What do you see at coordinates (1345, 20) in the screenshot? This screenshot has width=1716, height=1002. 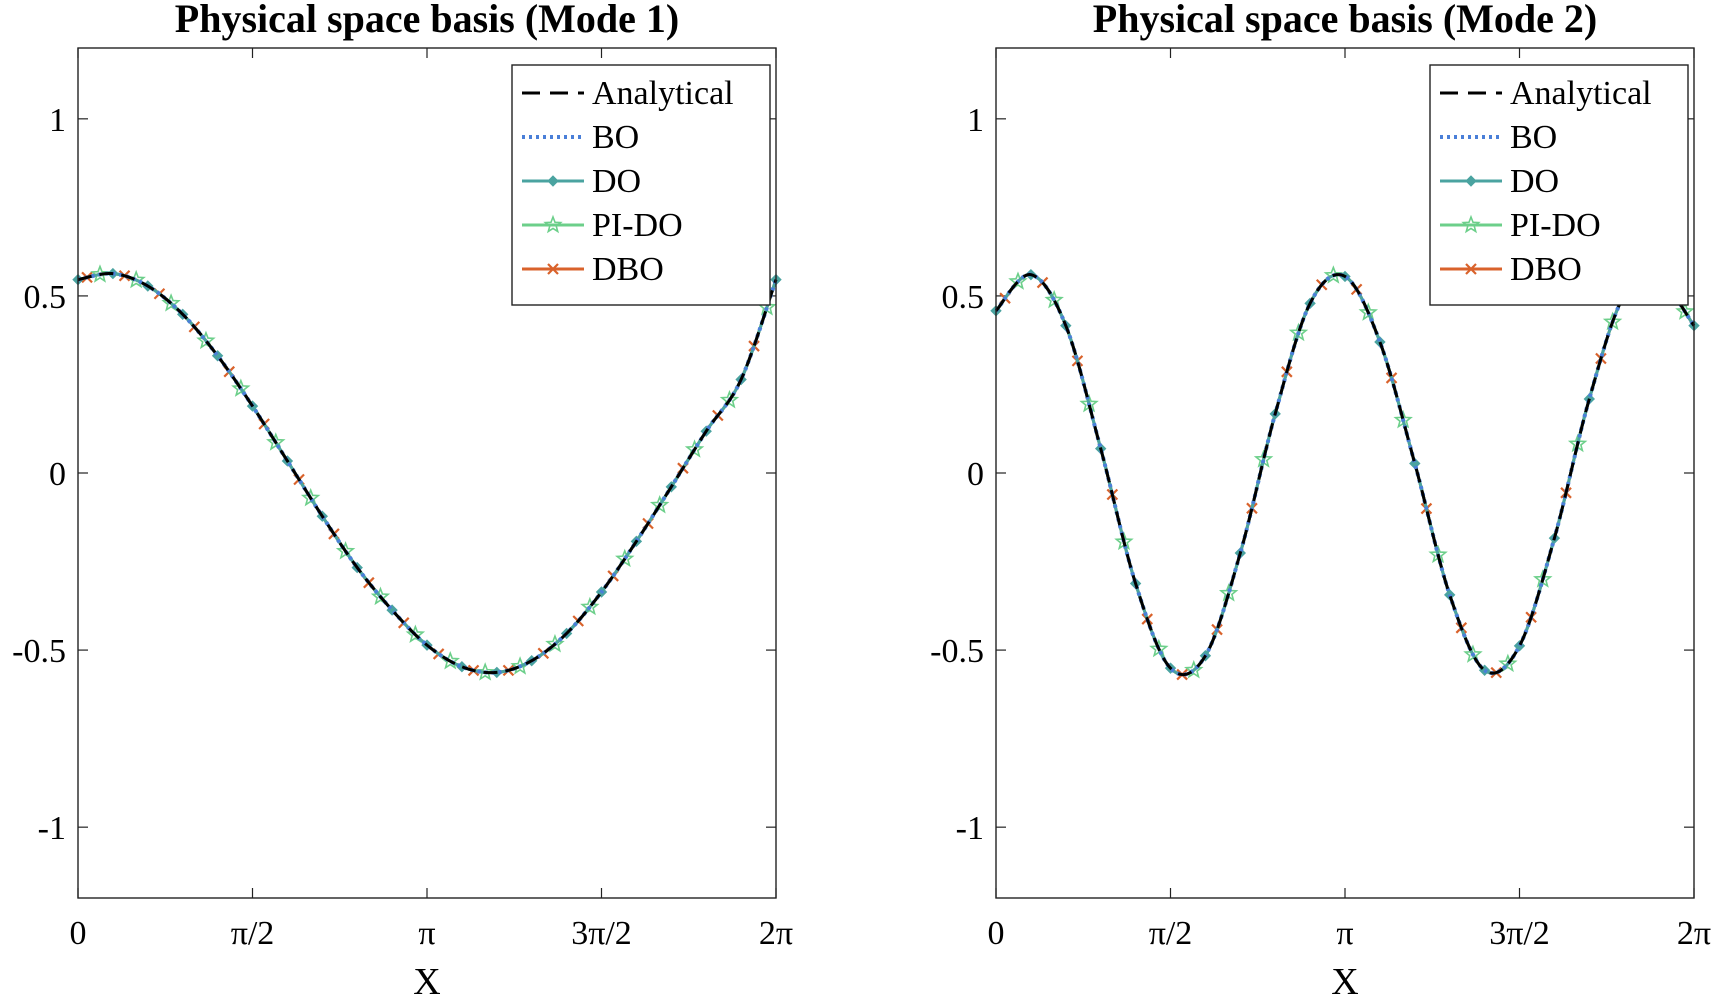 I see `chart-title: Physical space basis (Mode 2)` at bounding box center [1345, 20].